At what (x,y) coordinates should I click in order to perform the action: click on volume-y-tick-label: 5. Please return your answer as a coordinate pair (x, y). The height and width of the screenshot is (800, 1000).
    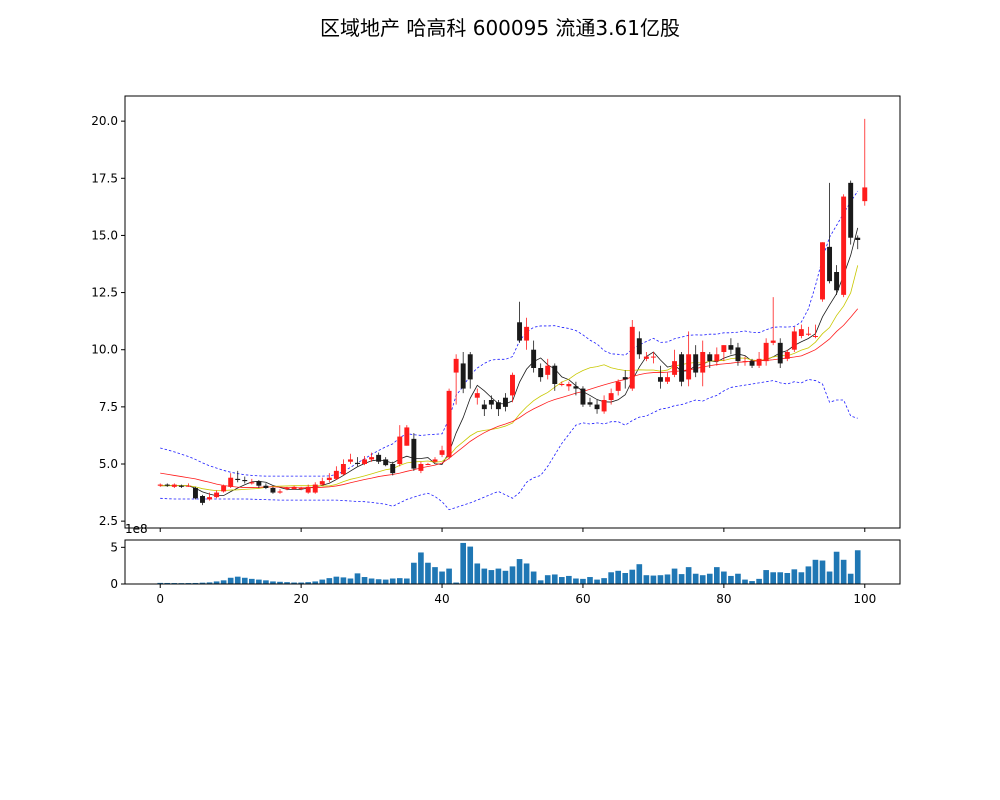
    Looking at the image, I should click on (114, 547).